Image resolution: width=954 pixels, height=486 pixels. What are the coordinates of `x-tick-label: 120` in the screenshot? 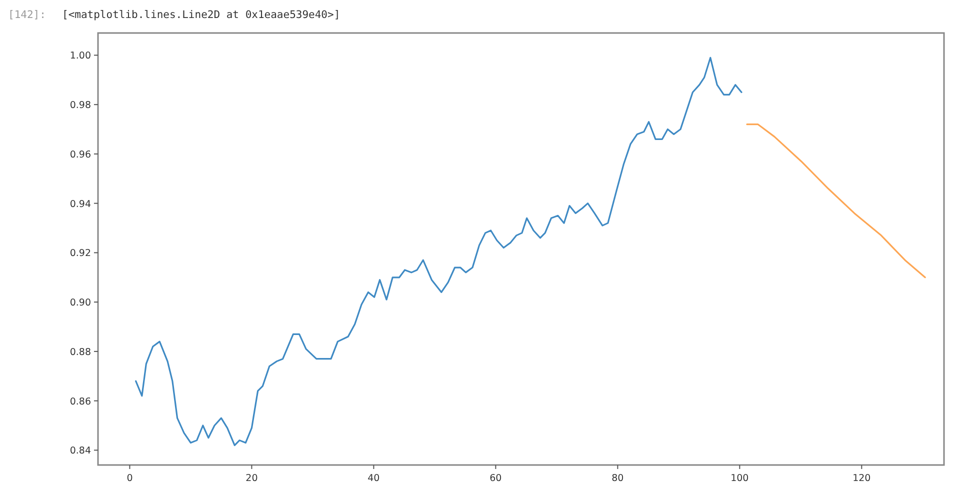 It's located at (861, 478).